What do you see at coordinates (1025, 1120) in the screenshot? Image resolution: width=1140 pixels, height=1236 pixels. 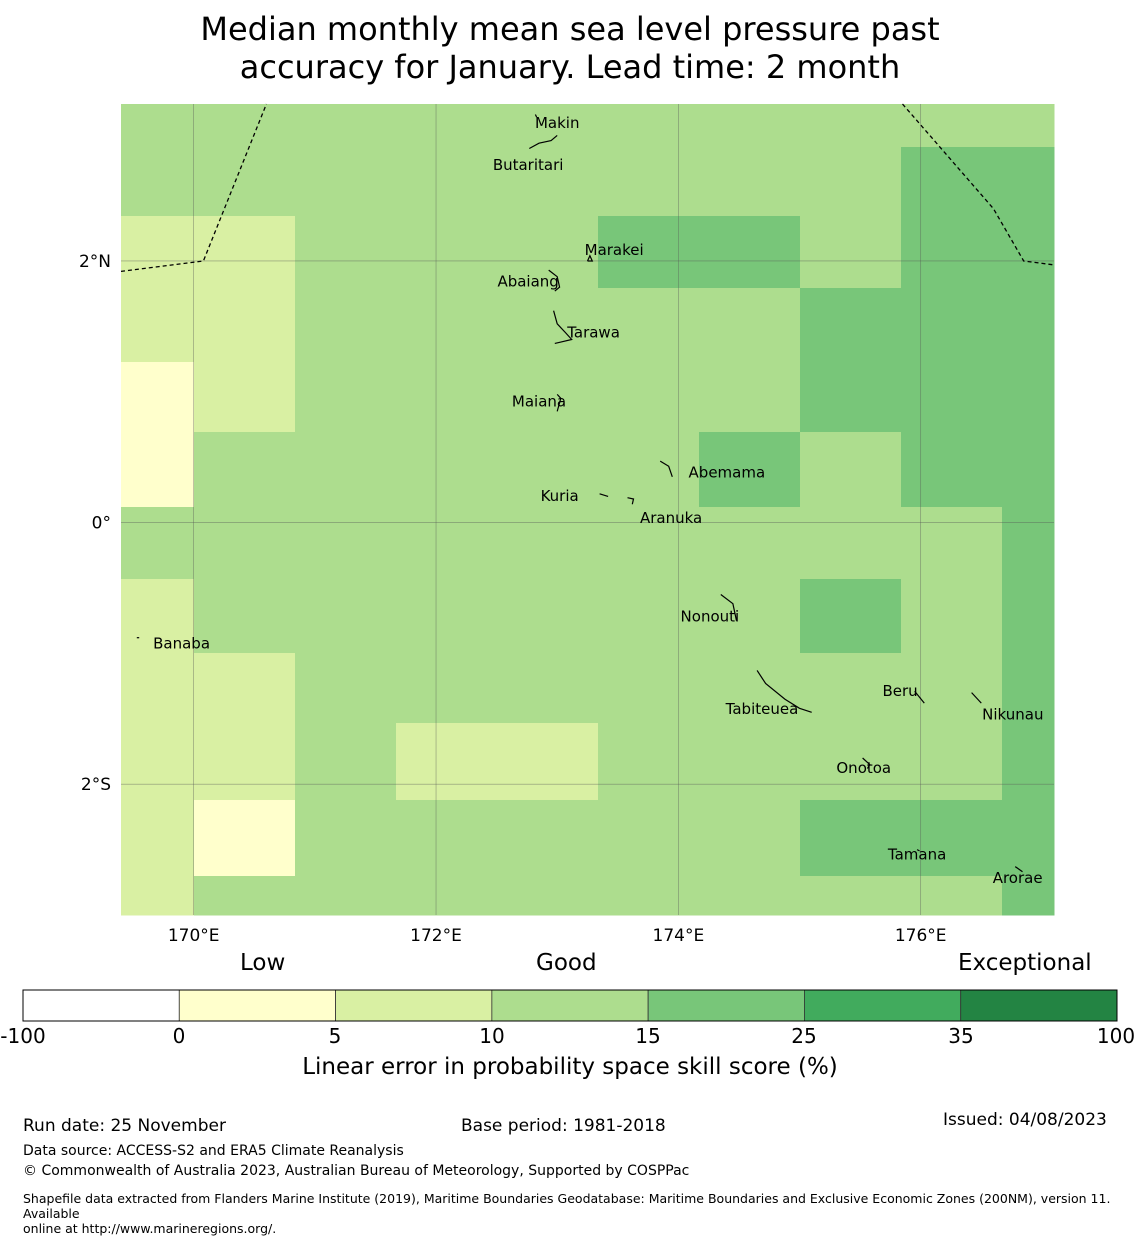 I see `issued-date: Issued: 04/08/2023` at bounding box center [1025, 1120].